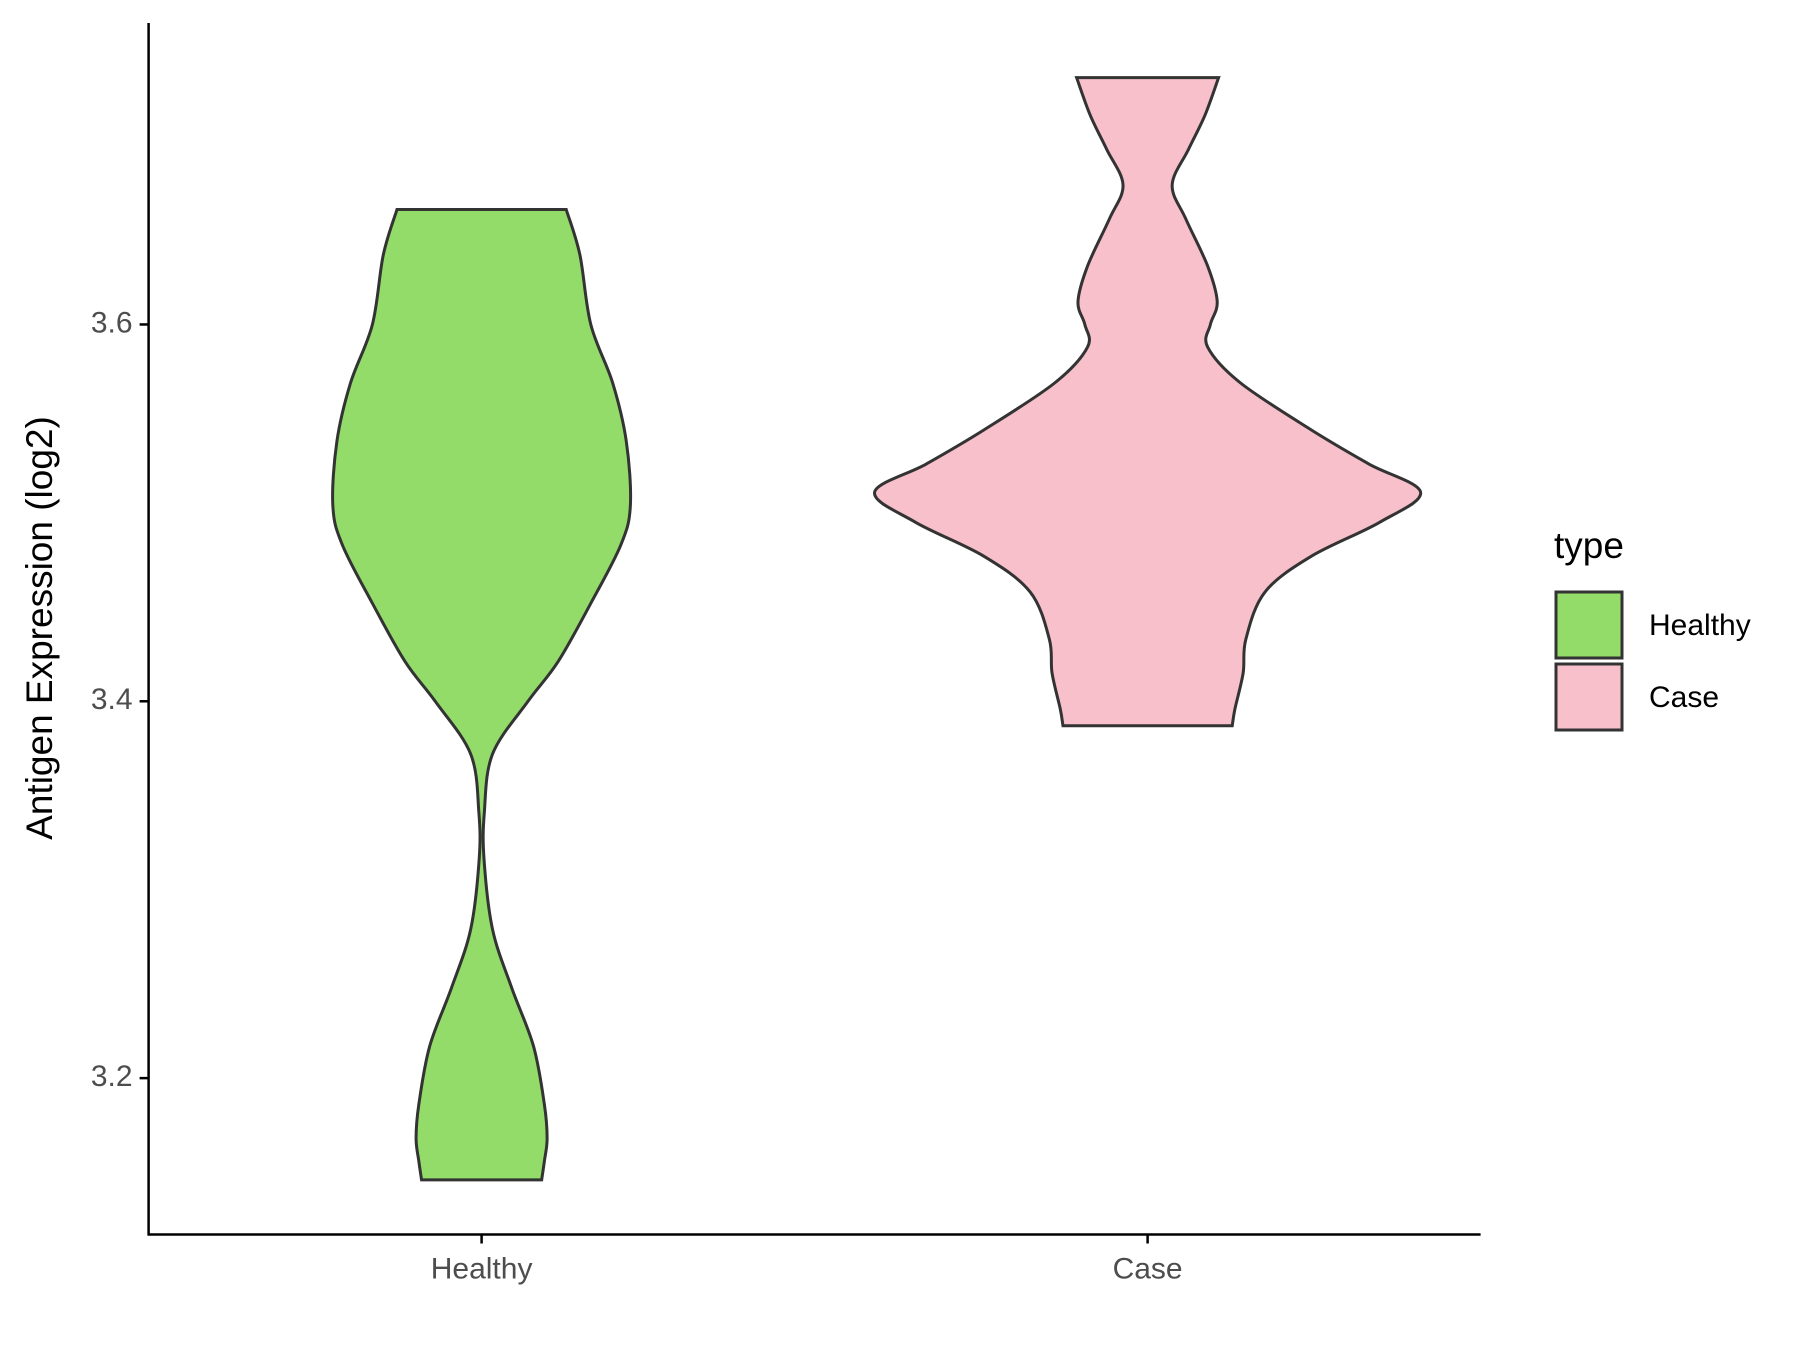 Image resolution: width=1800 pixels, height=1350 pixels. I want to click on legend-title: type, so click(1589, 545).